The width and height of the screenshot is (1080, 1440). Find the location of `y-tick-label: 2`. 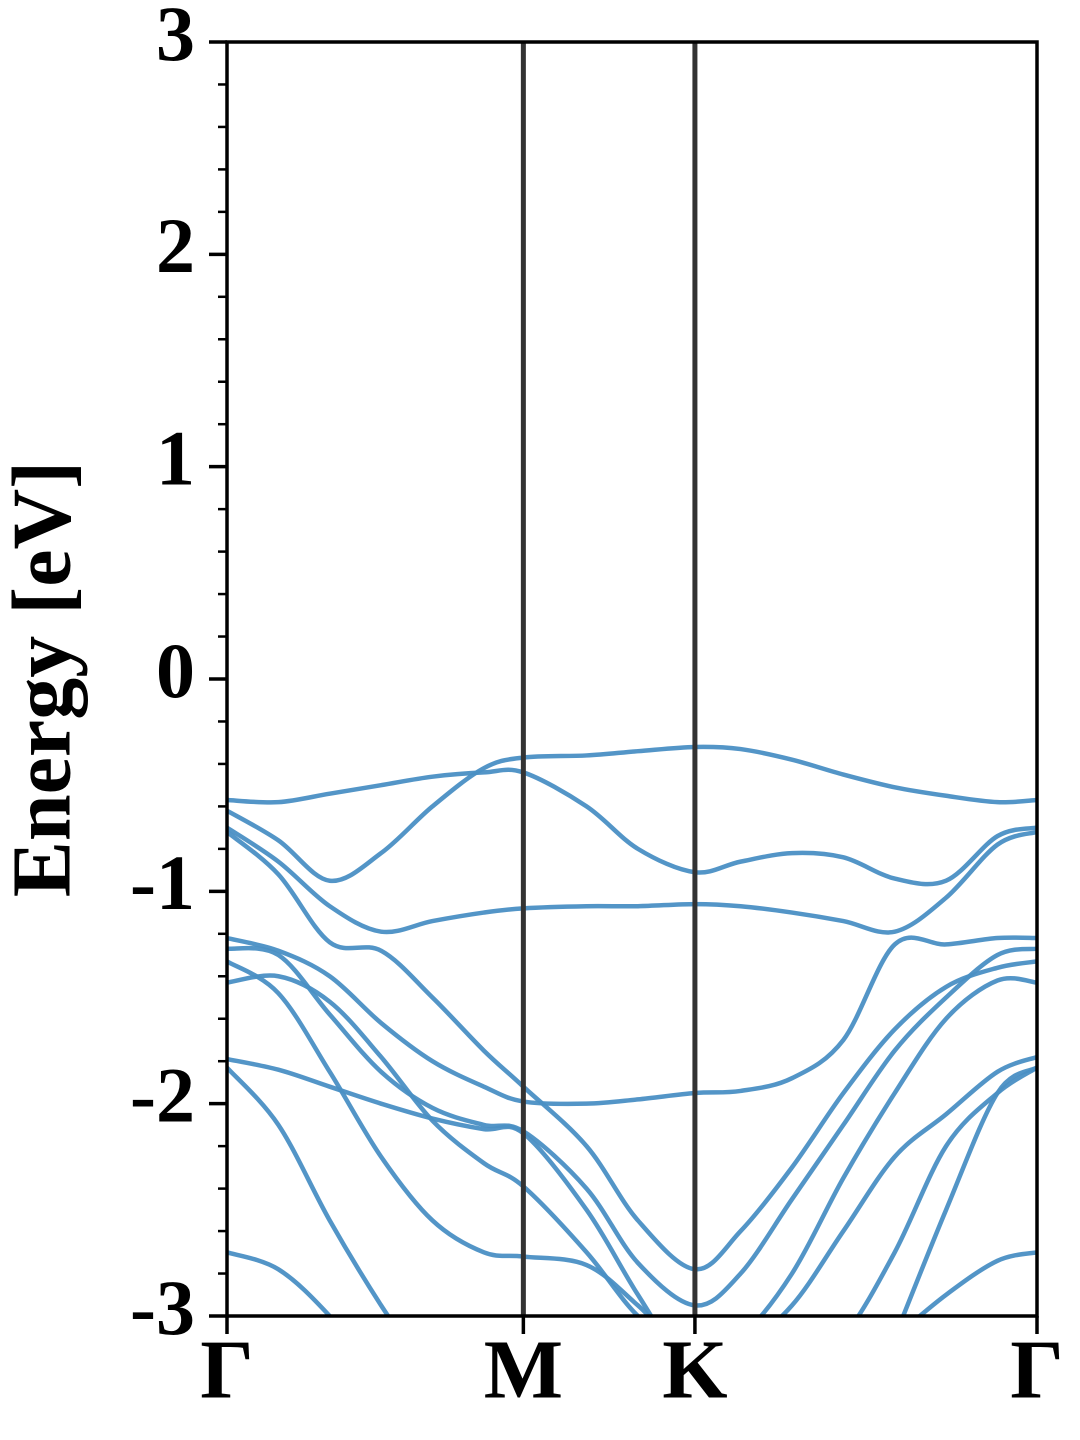

y-tick-label: 2 is located at coordinates (175, 245).